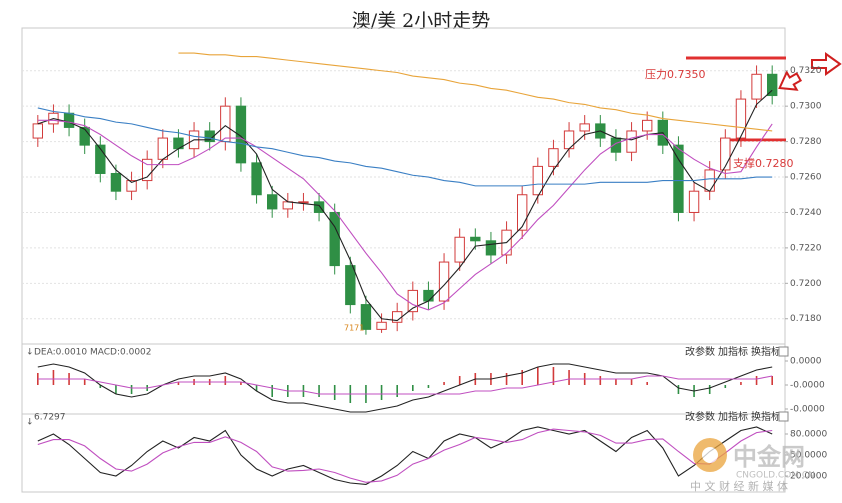 Image resolution: width=842 pixels, height=503 pixels. I want to click on y-tick-label: 0.7260, so click(806, 178).